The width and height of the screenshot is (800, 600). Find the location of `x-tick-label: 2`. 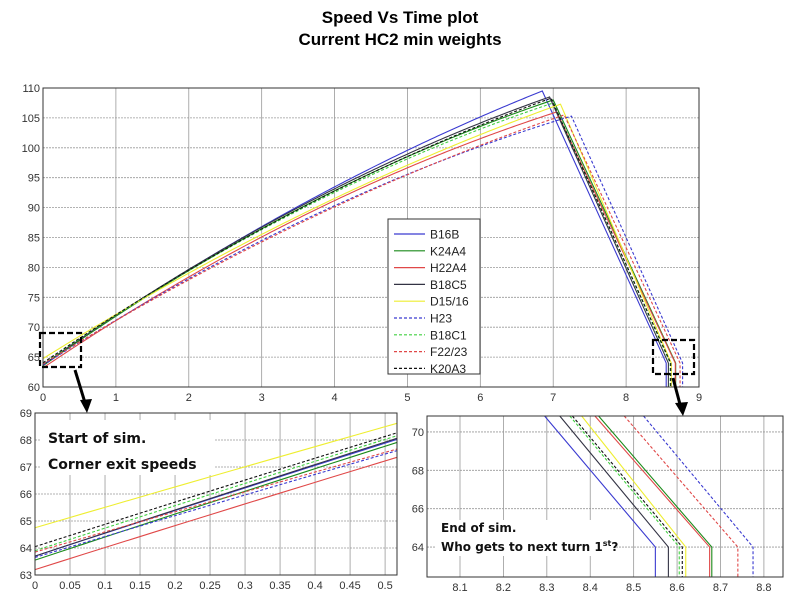

x-tick-label: 2 is located at coordinates (189, 398).